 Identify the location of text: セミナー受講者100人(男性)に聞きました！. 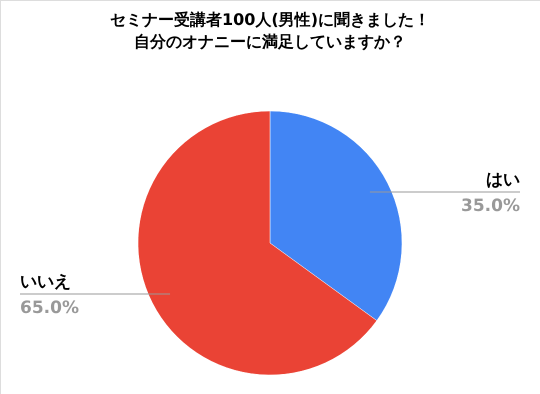
(270, 19).